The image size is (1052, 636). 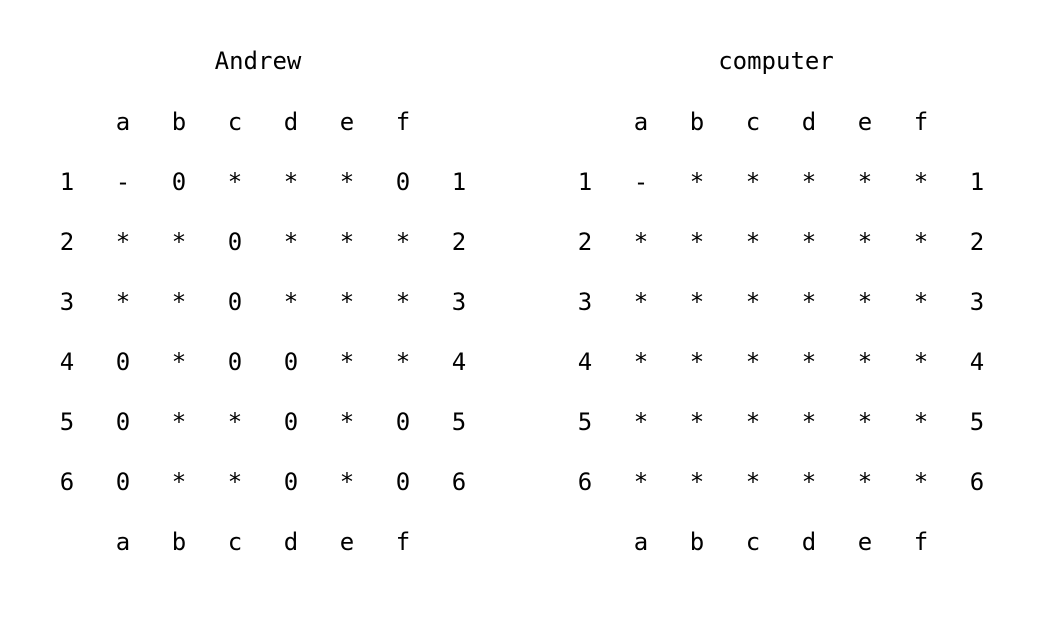 What do you see at coordinates (641, 542) in the screenshot?
I see `column-footer-a: a` at bounding box center [641, 542].